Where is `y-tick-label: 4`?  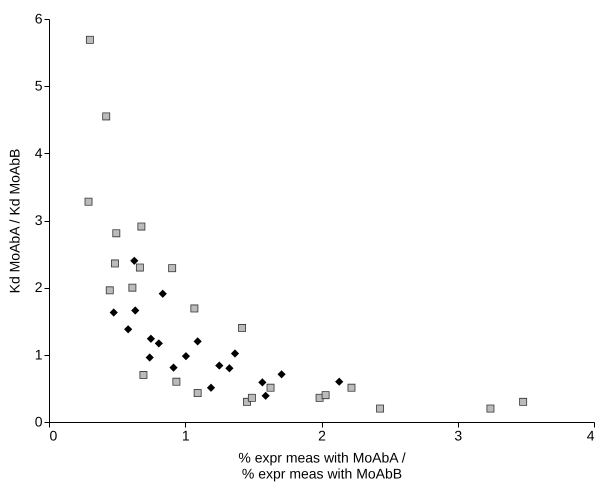 y-tick-label: 4 is located at coordinates (38, 152).